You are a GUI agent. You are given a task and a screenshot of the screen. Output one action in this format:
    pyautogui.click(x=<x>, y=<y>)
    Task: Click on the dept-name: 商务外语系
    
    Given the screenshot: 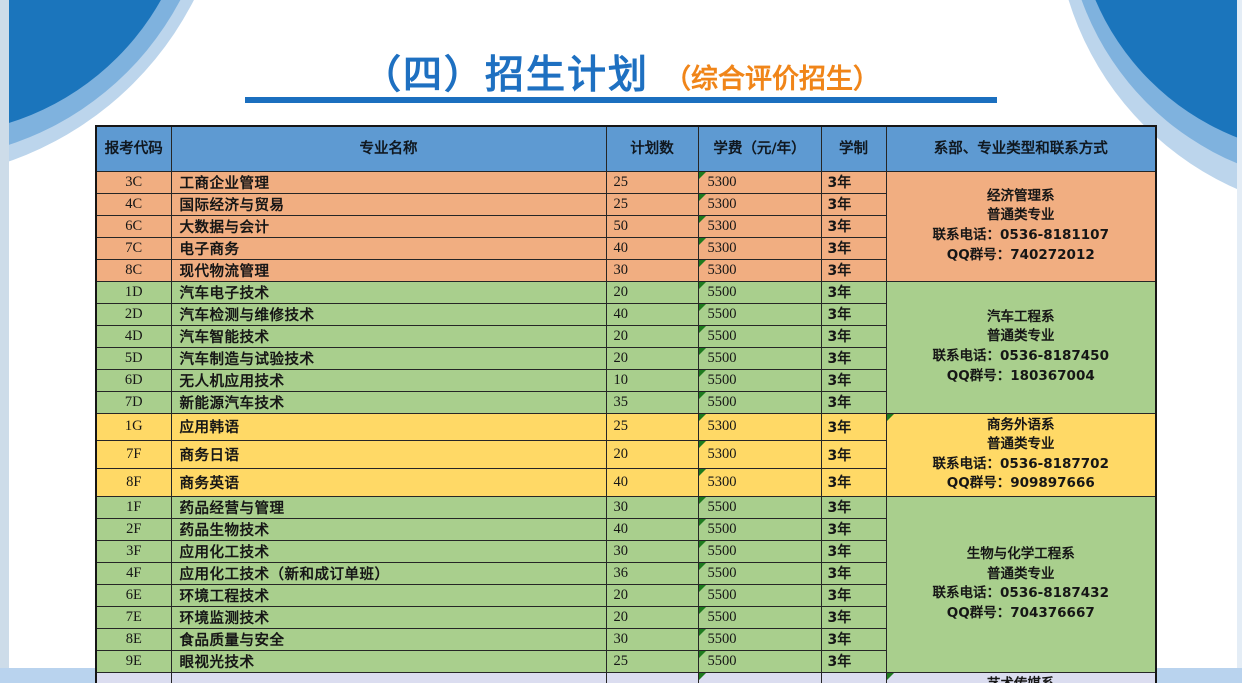 What is the action you would take?
    pyautogui.click(x=1021, y=424)
    